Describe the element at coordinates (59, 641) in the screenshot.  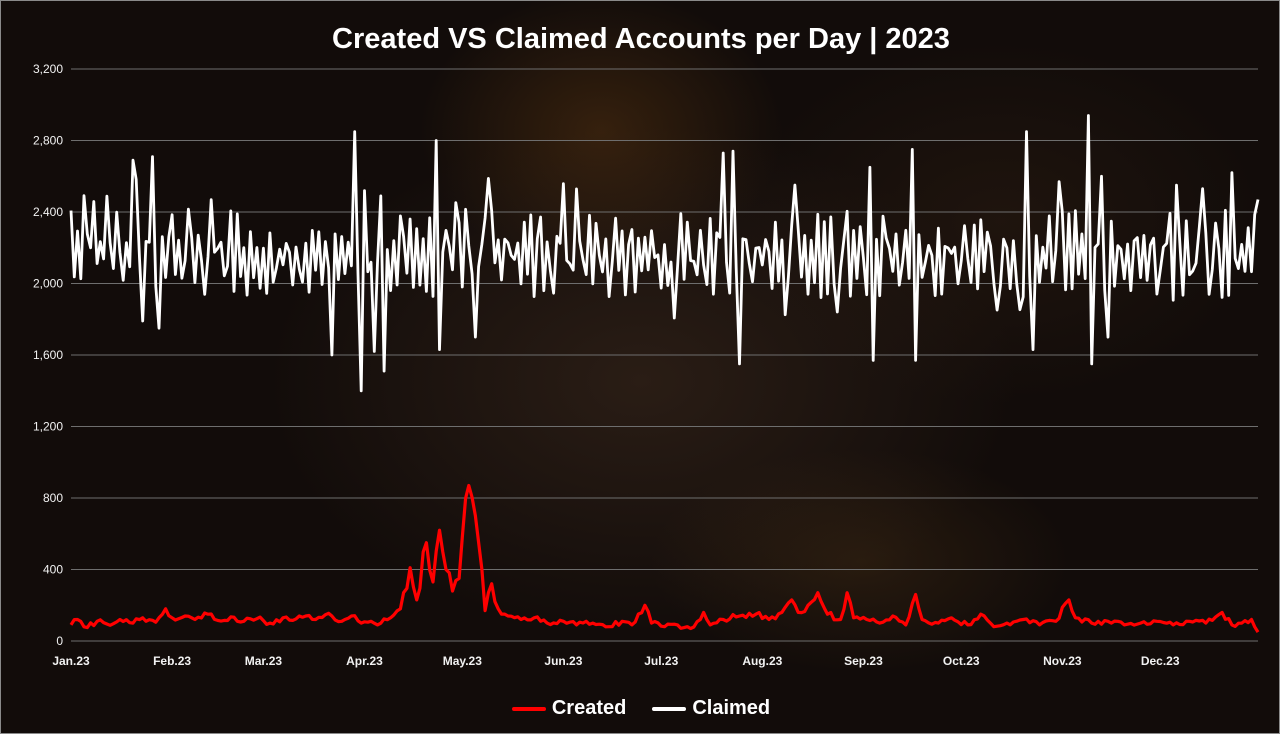
I see `y-tick-label: 0` at that location.